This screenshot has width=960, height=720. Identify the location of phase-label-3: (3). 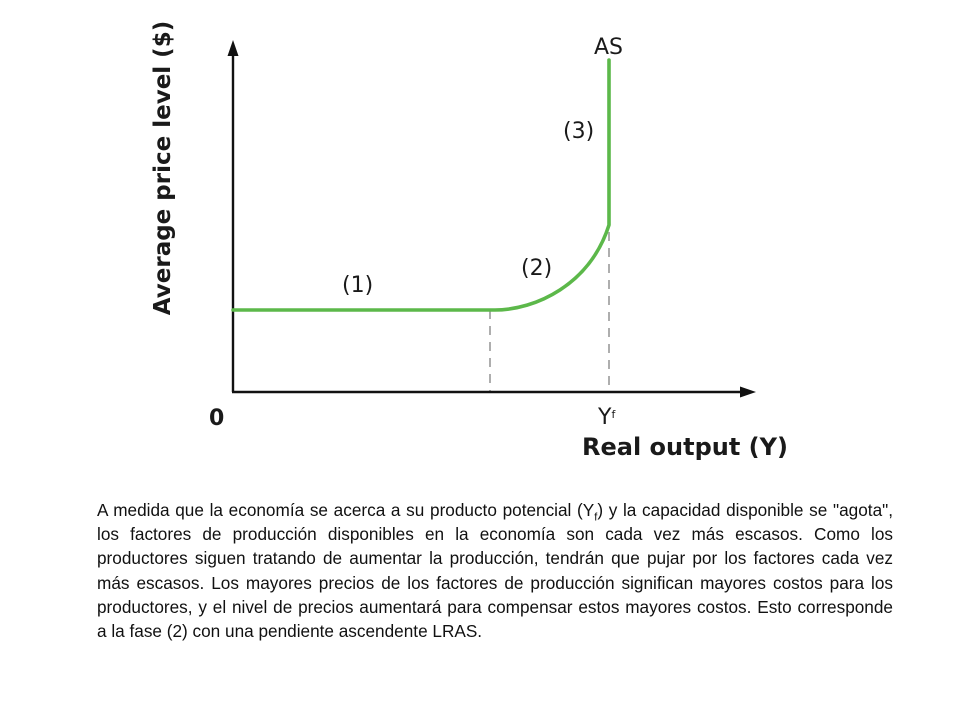
(578, 131).